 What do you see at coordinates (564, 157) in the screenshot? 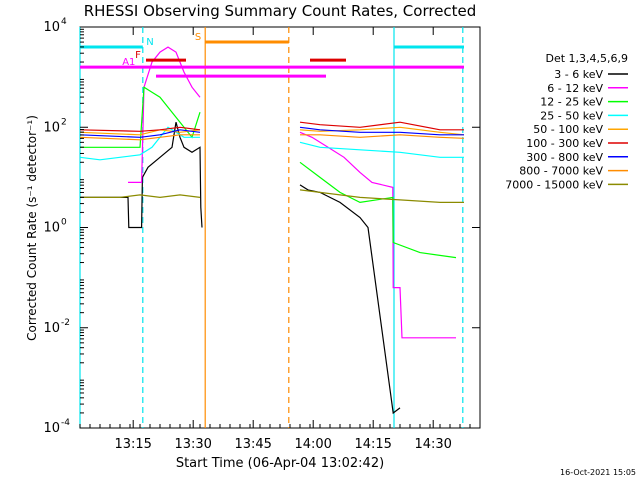
I see `legend-label: 300 - 800 keV` at bounding box center [564, 157].